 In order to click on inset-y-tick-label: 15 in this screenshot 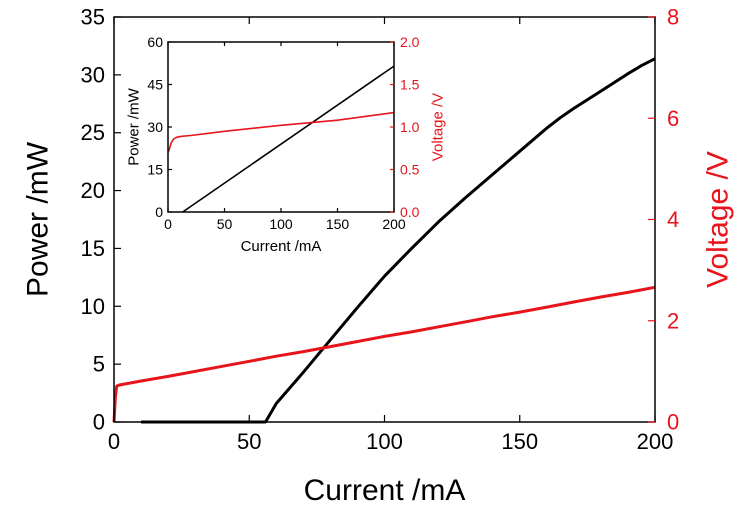, I will do `click(155, 170)`.